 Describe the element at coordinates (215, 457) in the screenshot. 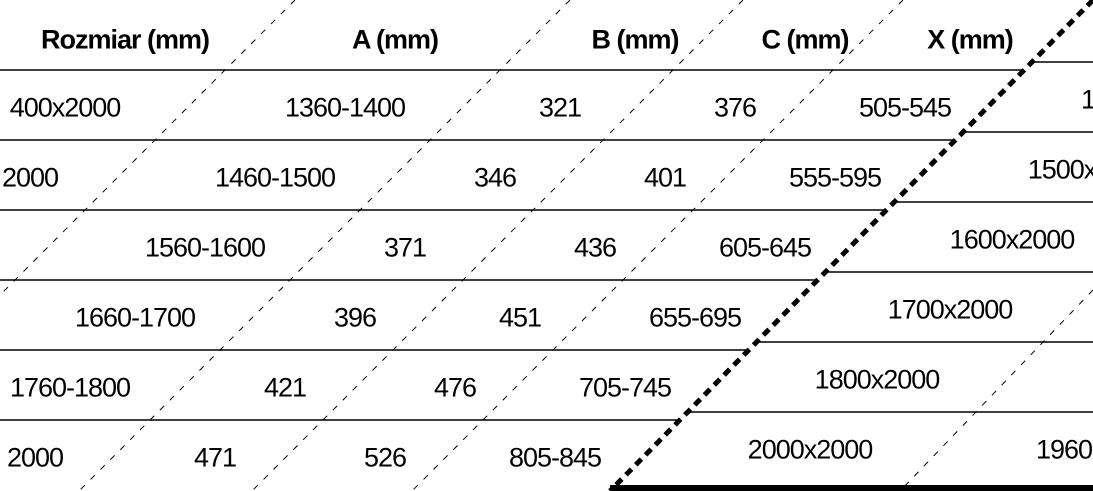

I see `table-cell: 471` at that location.